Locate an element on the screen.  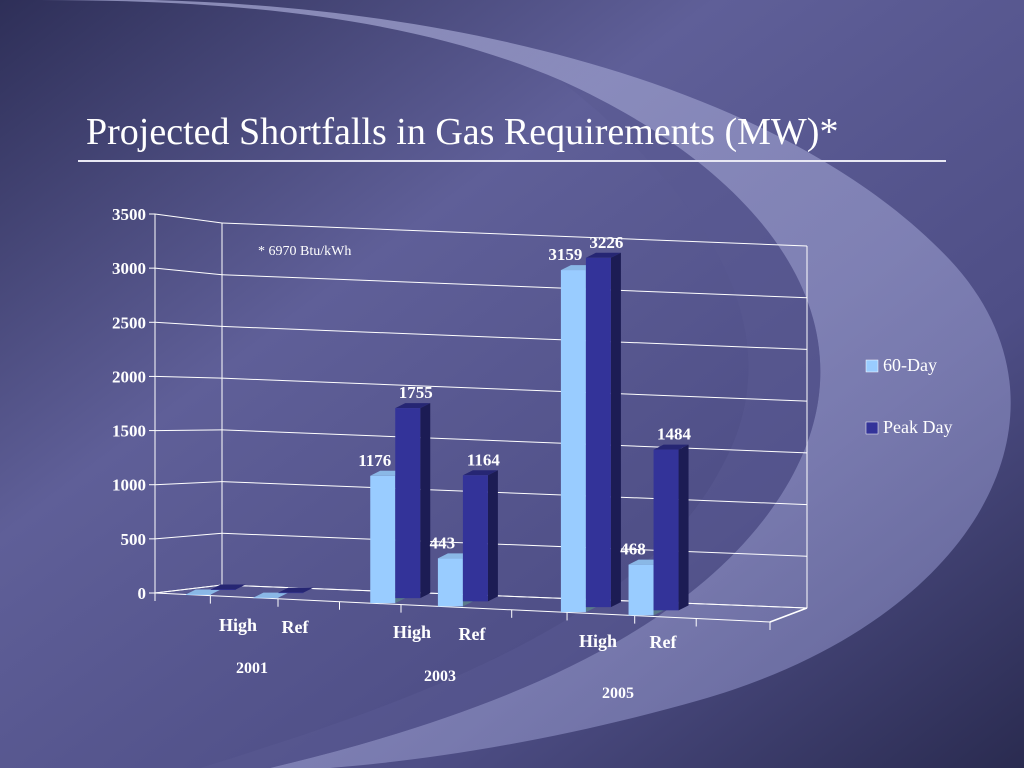
legend-label: 60-Day is located at coordinates (910, 365).